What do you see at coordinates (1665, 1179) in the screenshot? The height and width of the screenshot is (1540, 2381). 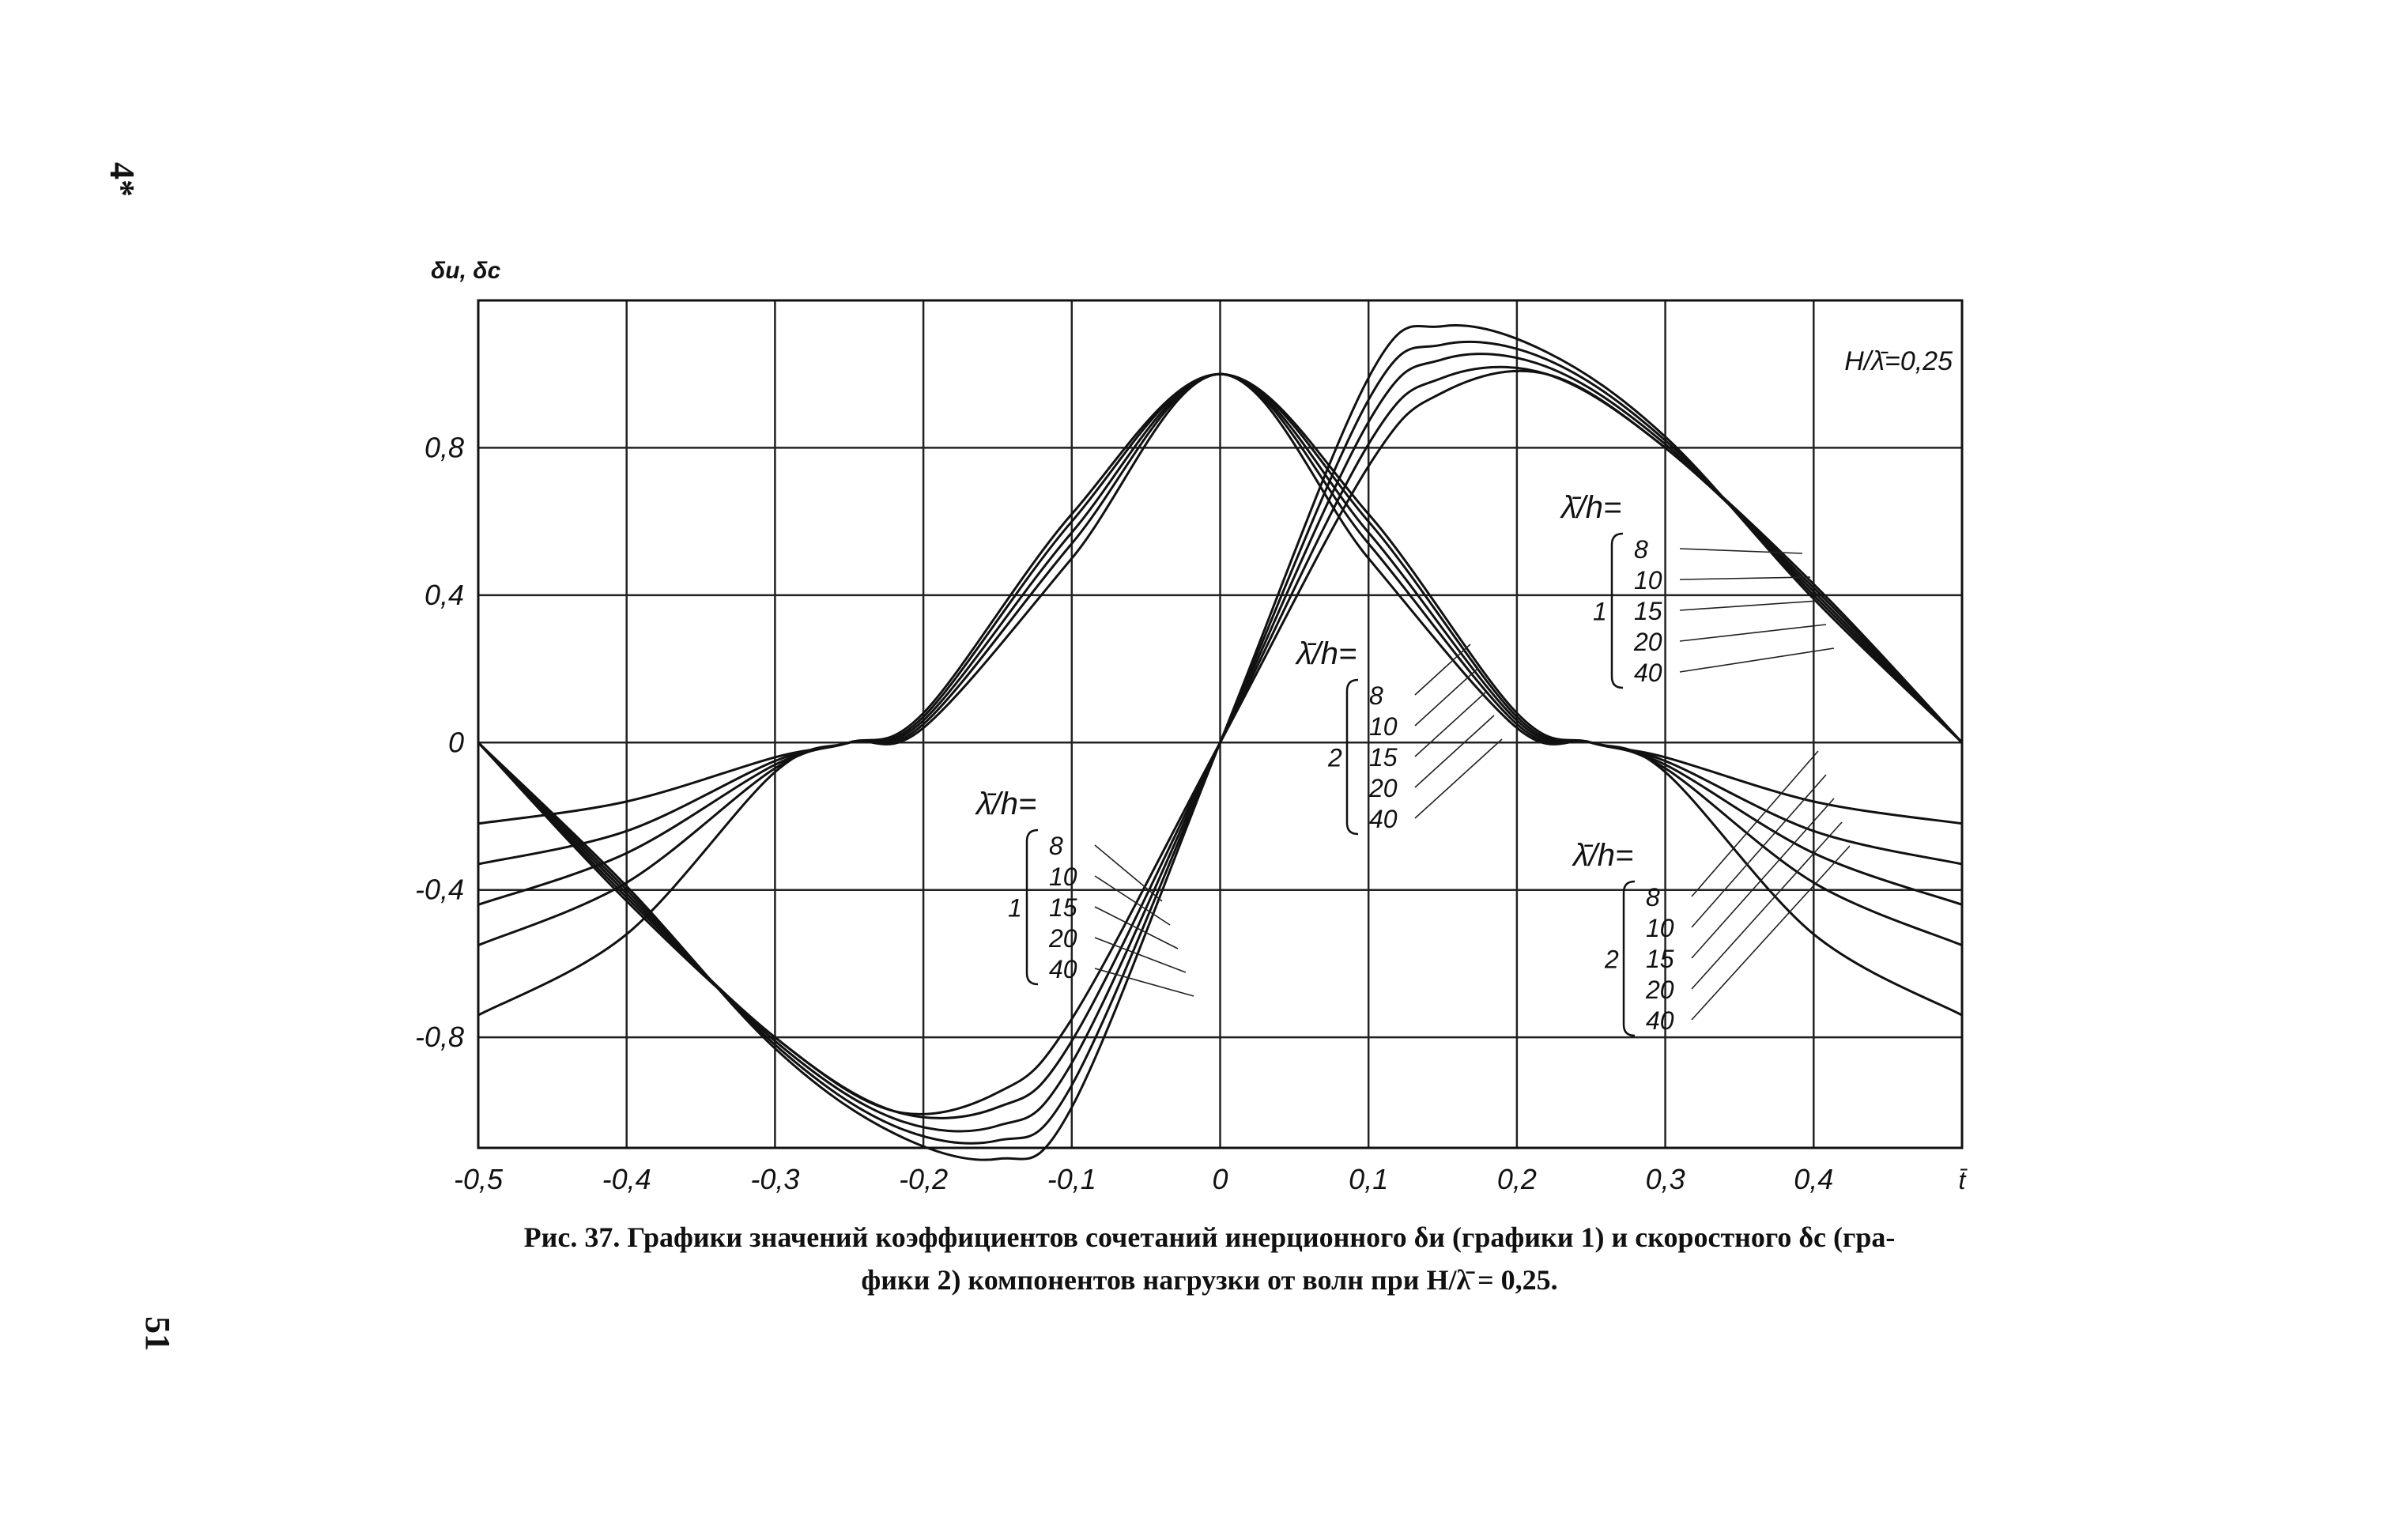 I see `x-tick-label: 0,3` at bounding box center [1665, 1179].